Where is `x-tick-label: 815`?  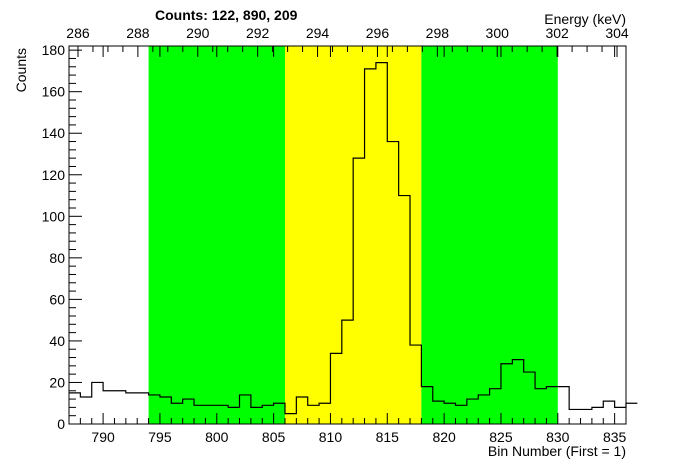
x-tick-label: 815 is located at coordinates (388, 437).